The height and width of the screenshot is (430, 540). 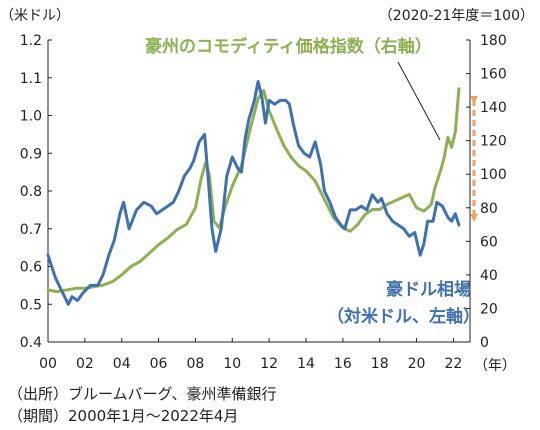 What do you see at coordinates (159, 364) in the screenshot?
I see `x-tick-label: 06` at bounding box center [159, 364].